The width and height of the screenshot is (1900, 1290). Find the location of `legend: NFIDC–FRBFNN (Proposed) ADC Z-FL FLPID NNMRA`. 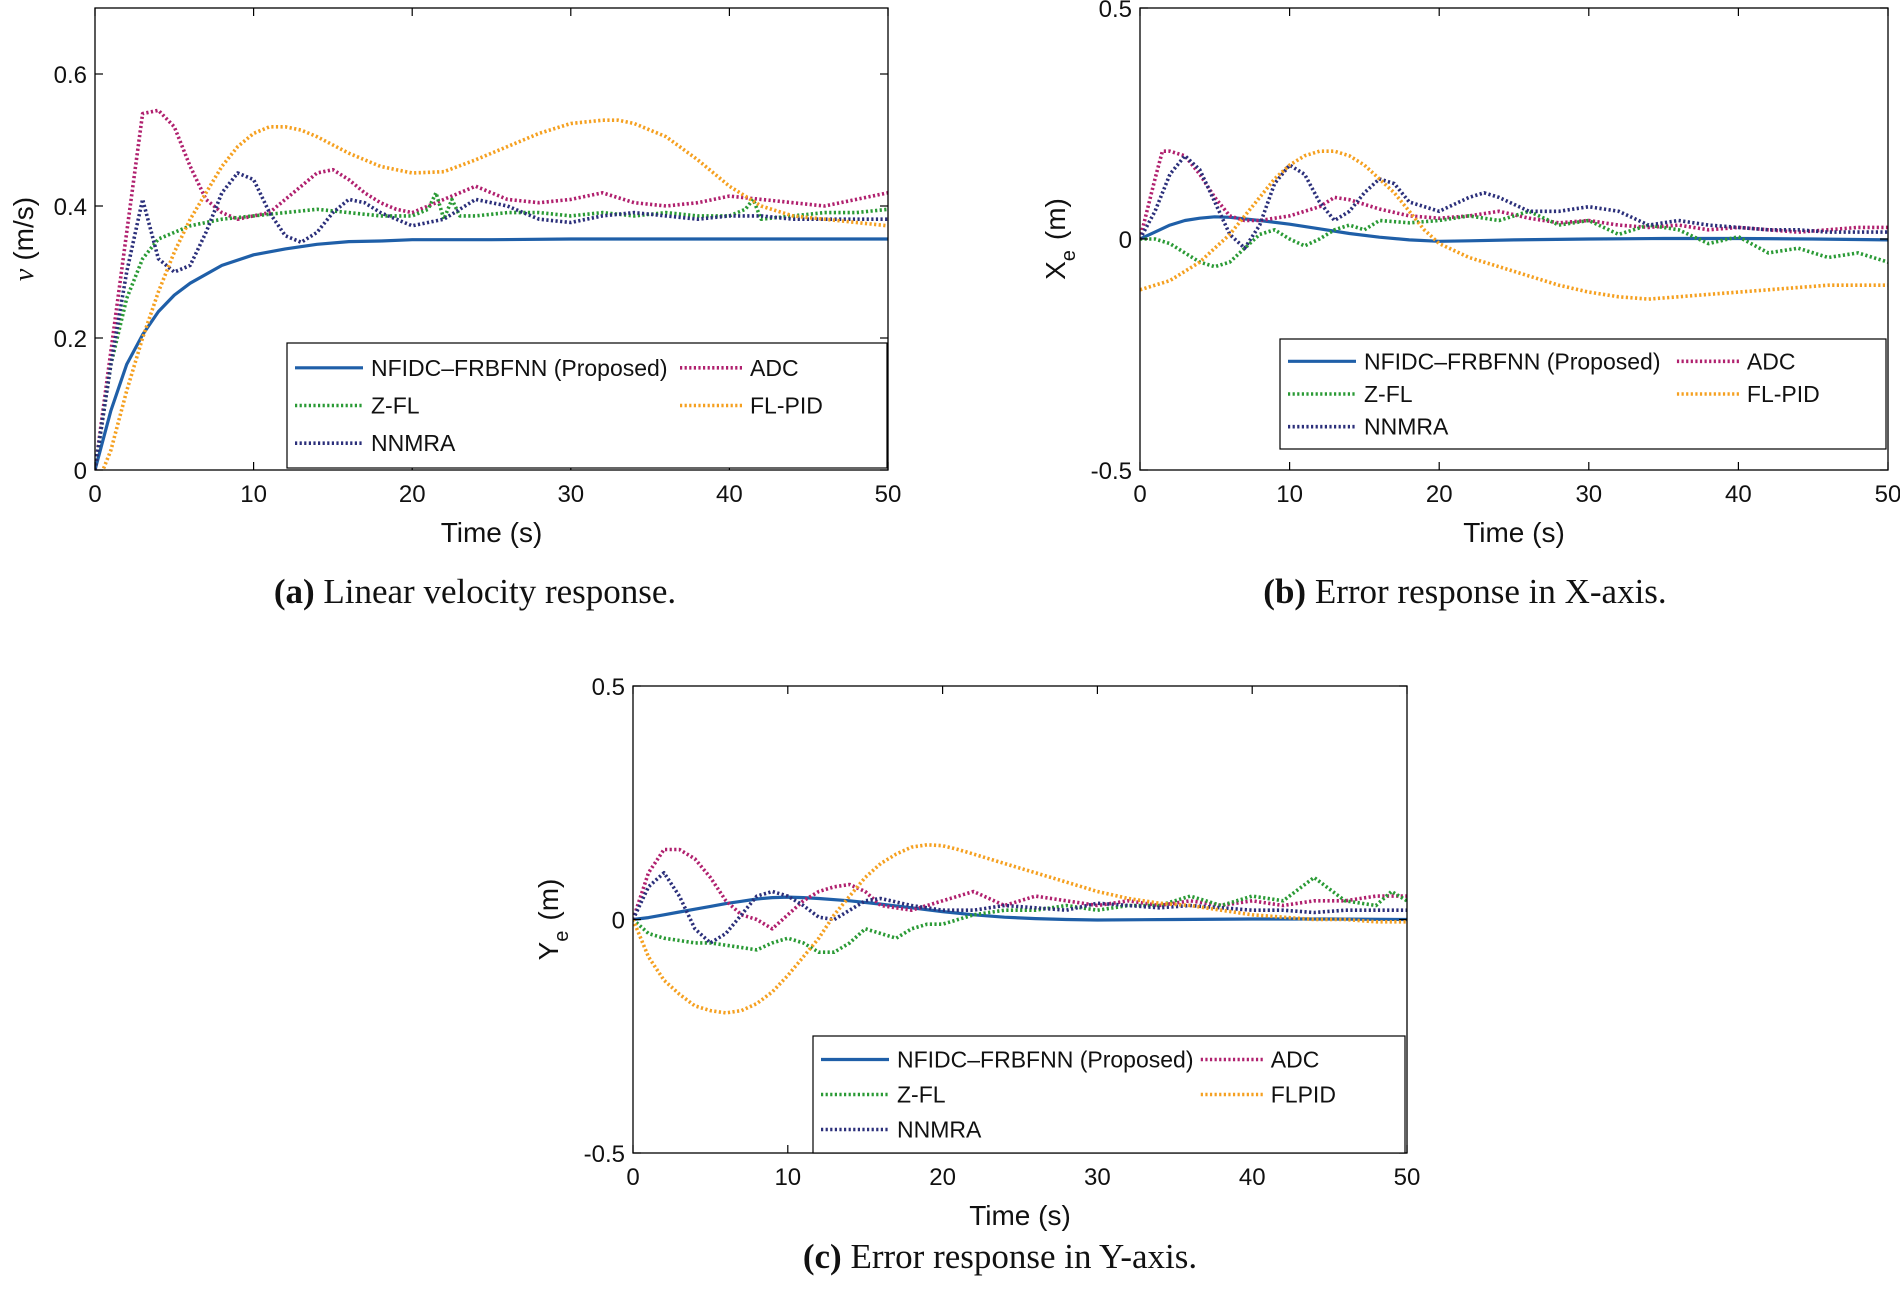

legend: NFIDC–FRBFNN (Proposed) ADC Z-FL FLPID NNMRA is located at coordinates (1109, 1094).